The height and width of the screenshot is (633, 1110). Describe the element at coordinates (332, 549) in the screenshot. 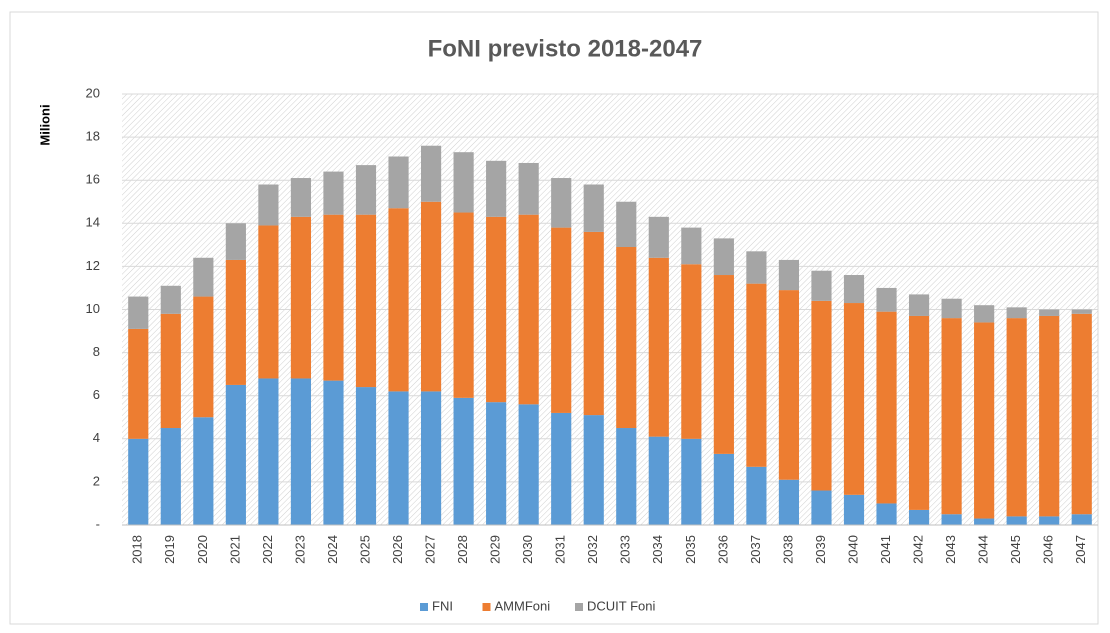

I see `x-tick-label: 2024` at that location.